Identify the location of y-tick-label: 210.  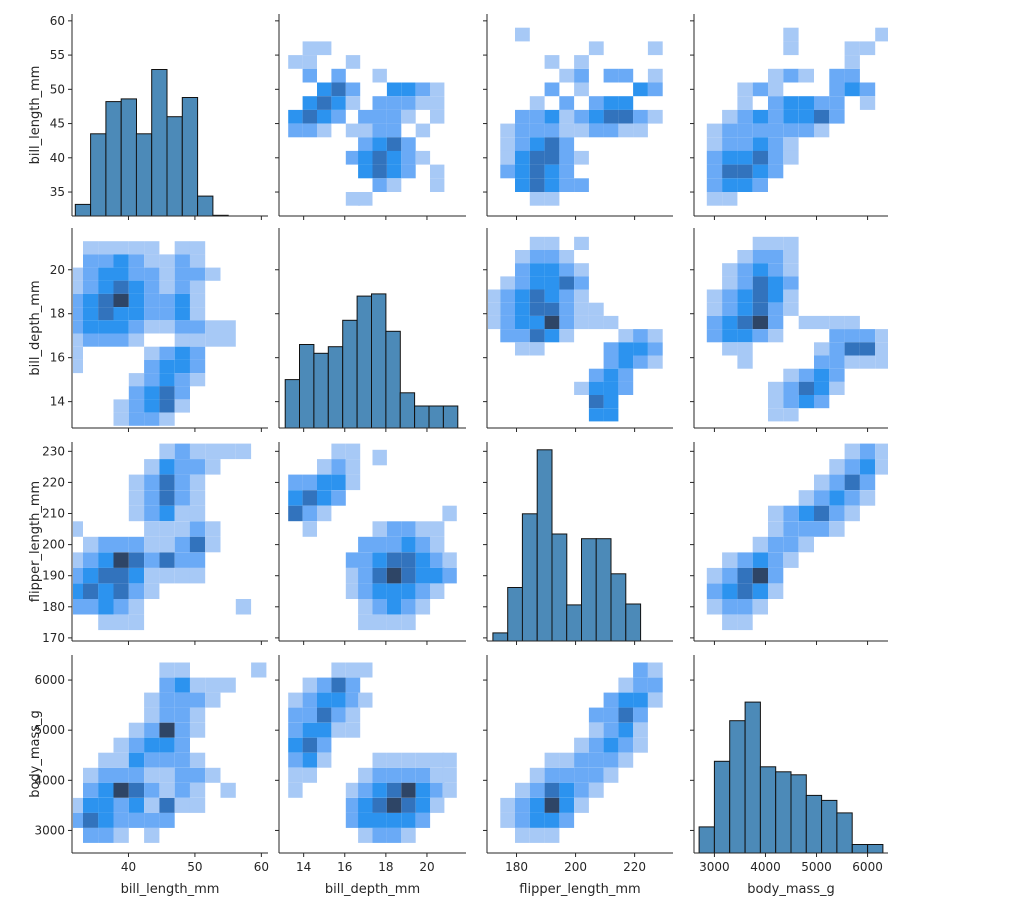
(53, 514).